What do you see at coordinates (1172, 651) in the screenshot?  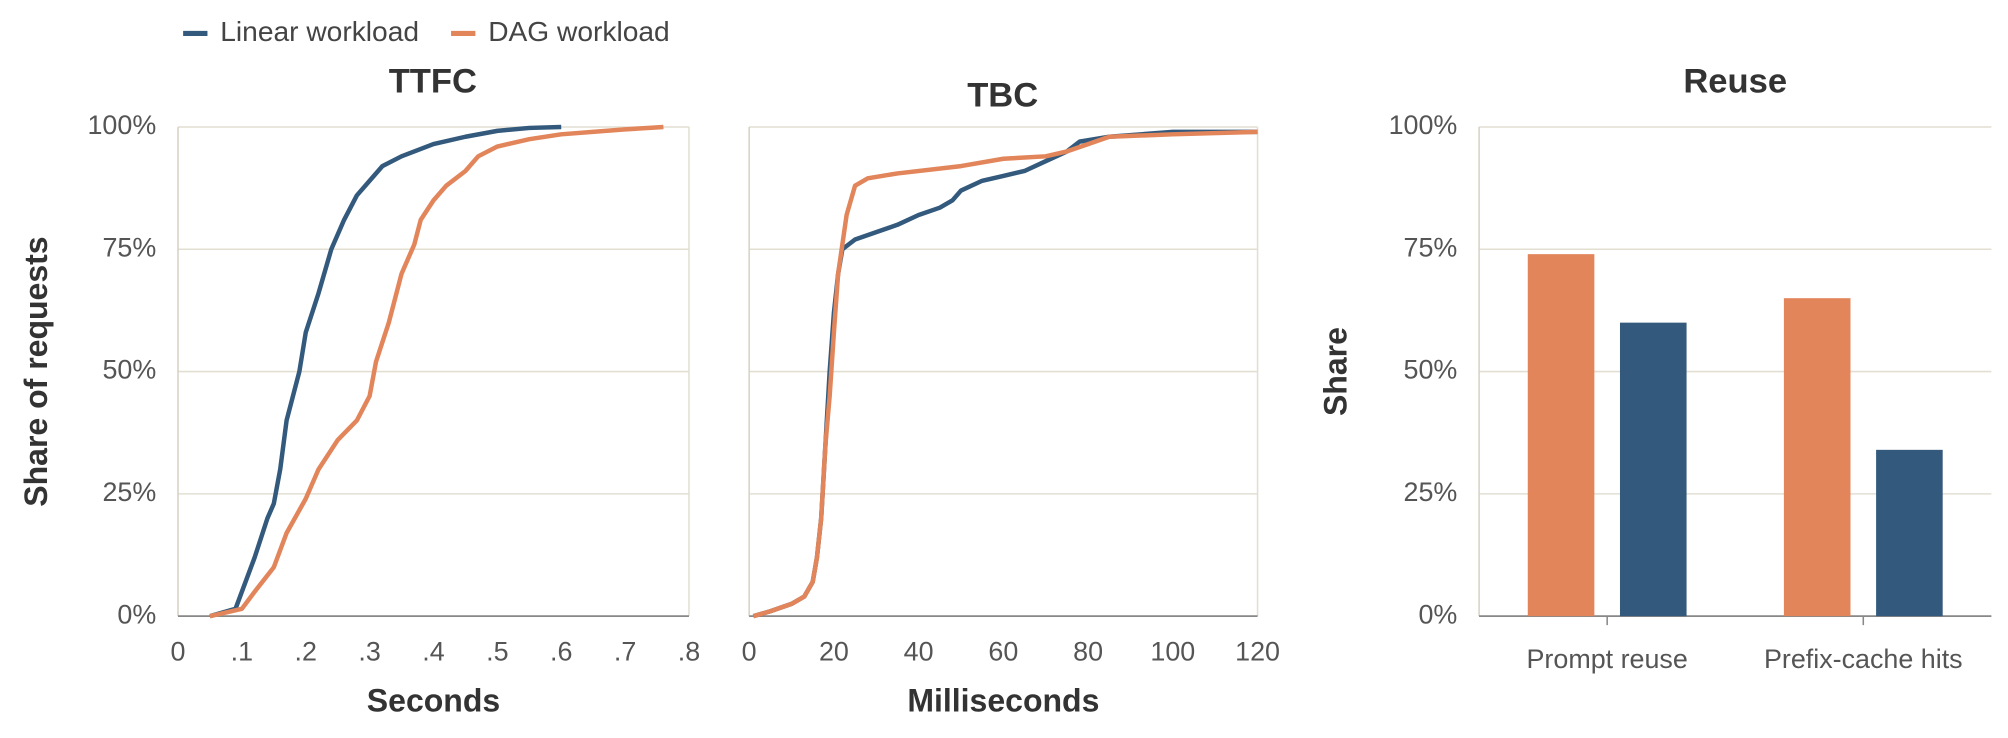 I see `x-tick-label: 100` at bounding box center [1172, 651].